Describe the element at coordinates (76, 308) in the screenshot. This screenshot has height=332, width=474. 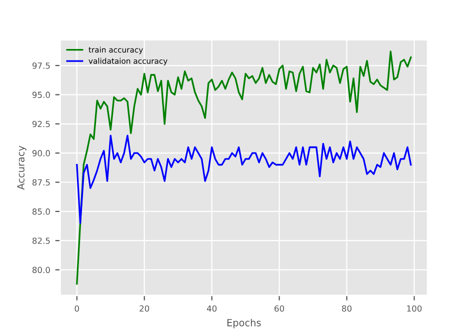
I see `x-tick-label: 0` at that location.